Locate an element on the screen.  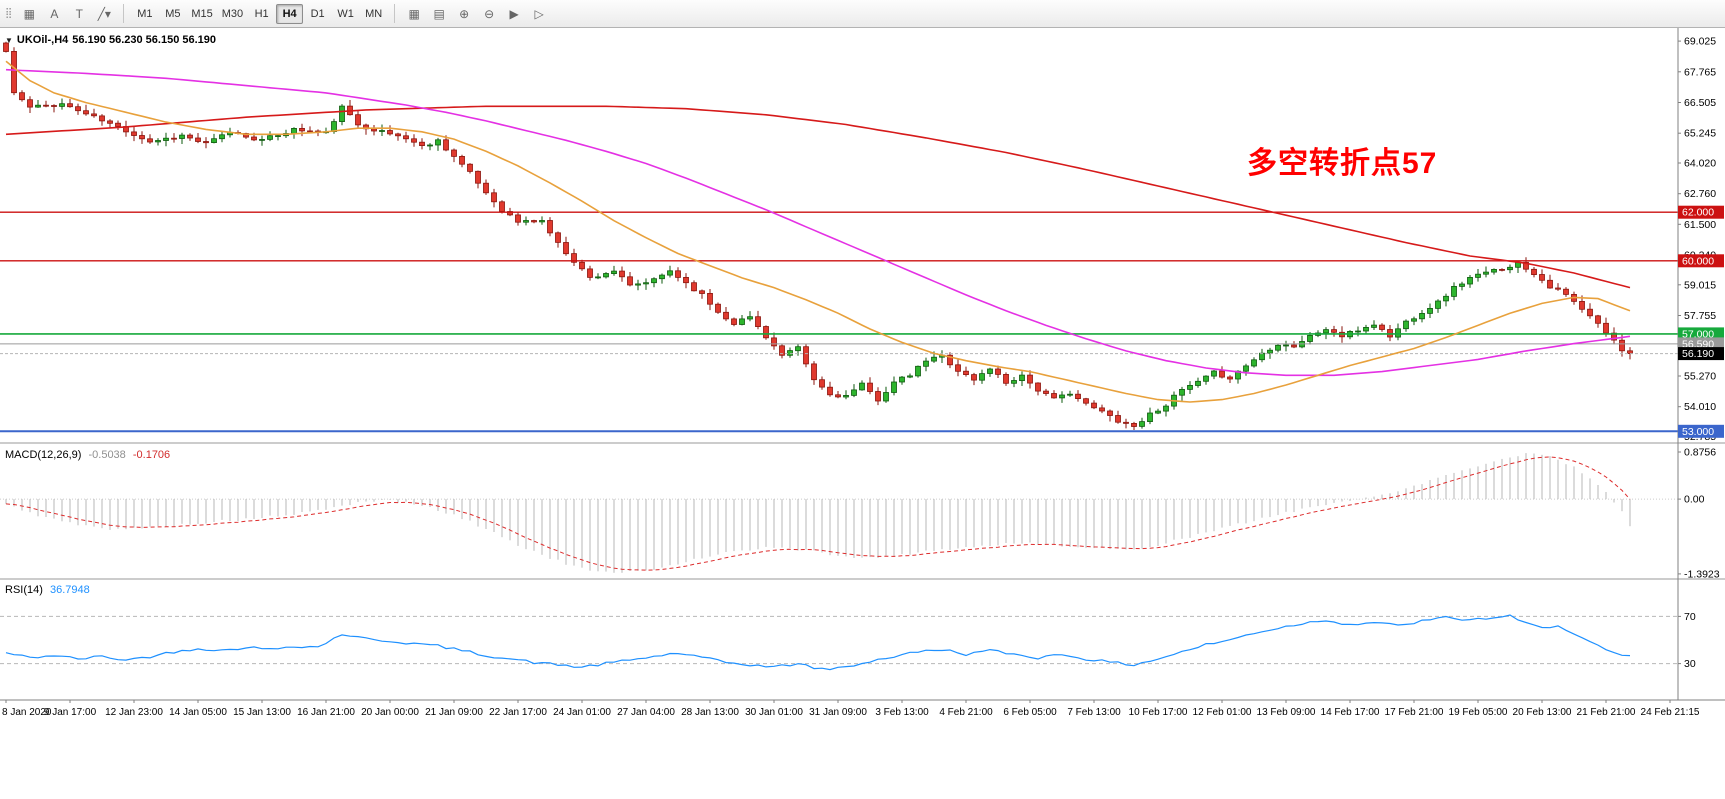
svg-text: 65.245 is located at coordinates (1700, 134).